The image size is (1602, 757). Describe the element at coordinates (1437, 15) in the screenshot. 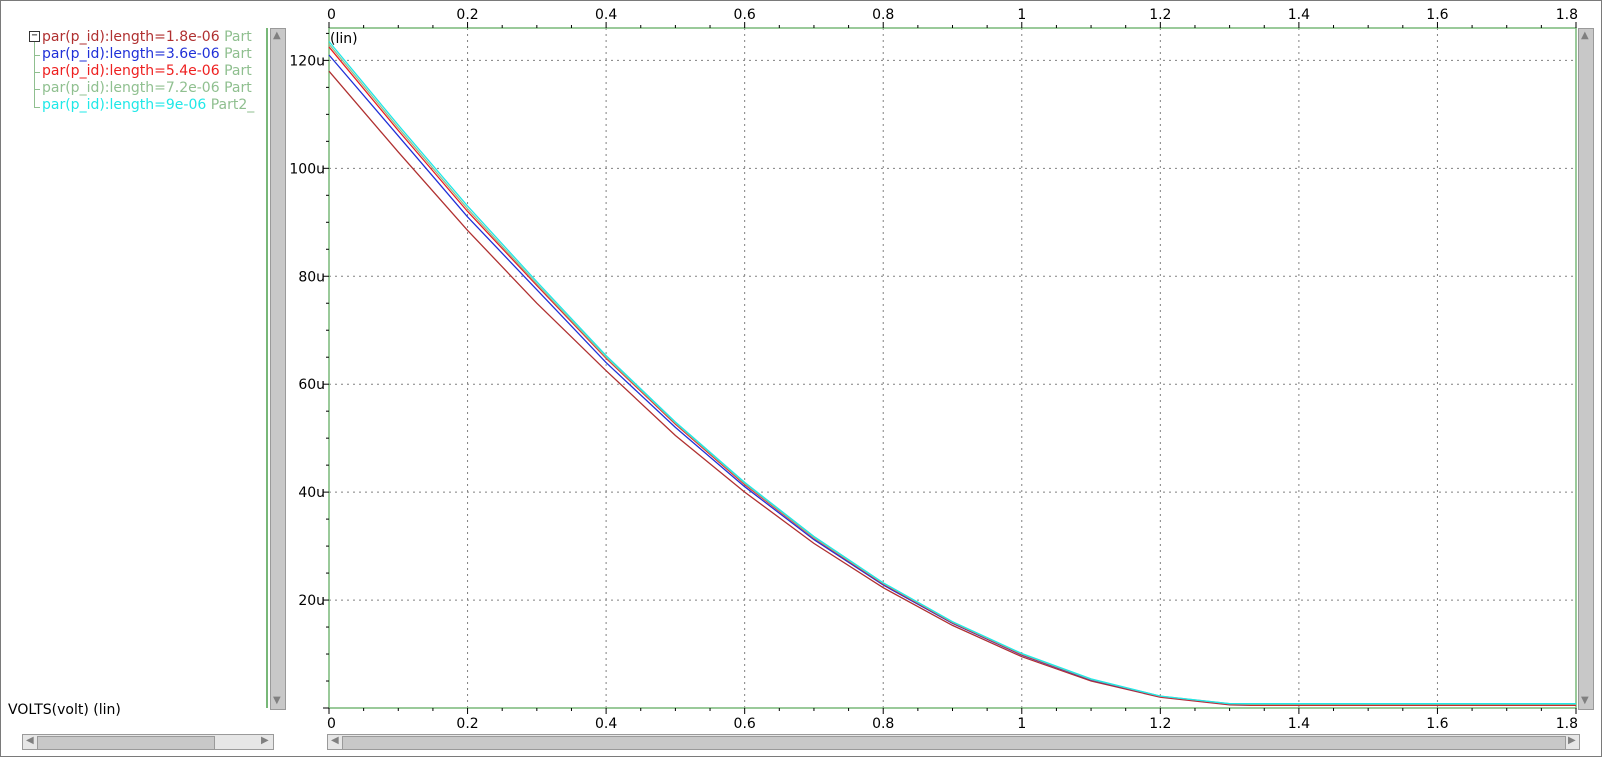

I see `x-tick-label-top: 1.6` at that location.